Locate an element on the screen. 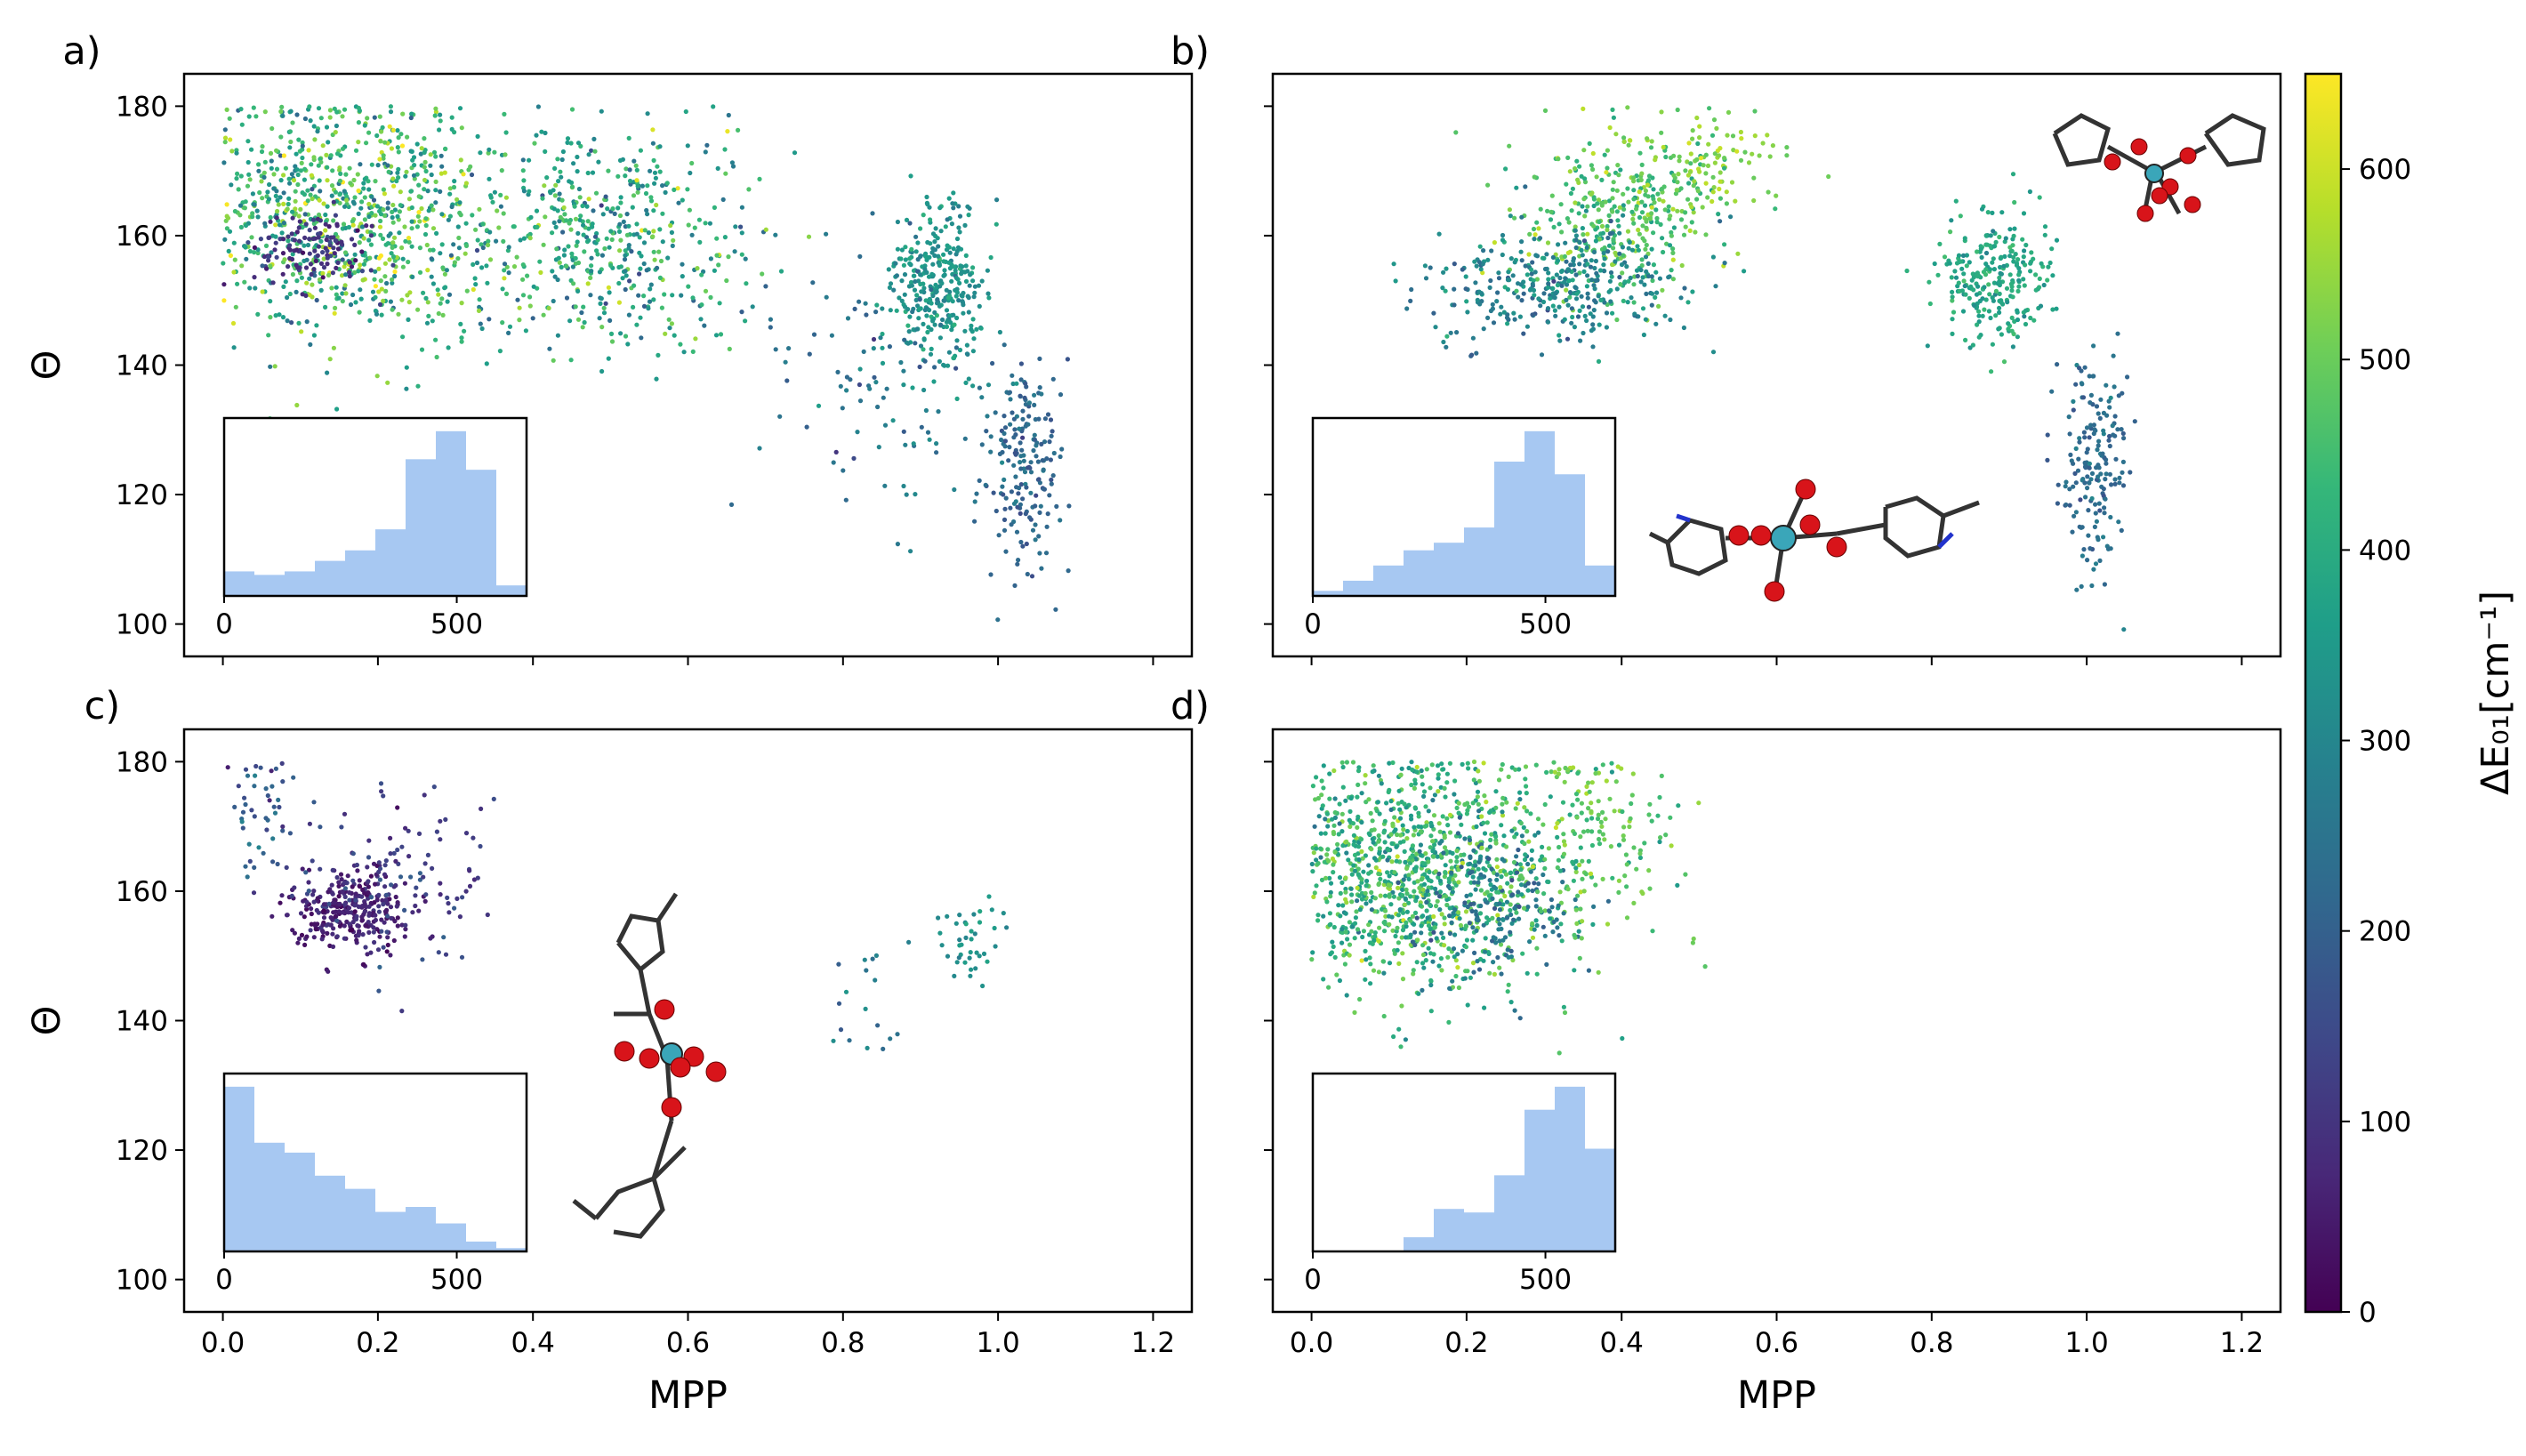 This screenshot has width=2526, height=1456. scatter-points is located at coordinates (1508, 907).